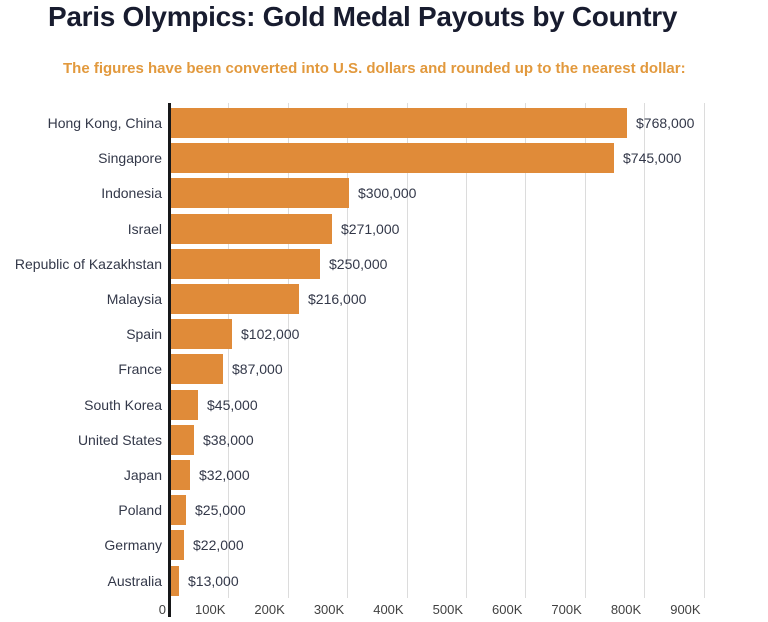  Describe the element at coordinates (384, 581) in the screenshot. I see `bar-row: Australia $13,000` at that location.